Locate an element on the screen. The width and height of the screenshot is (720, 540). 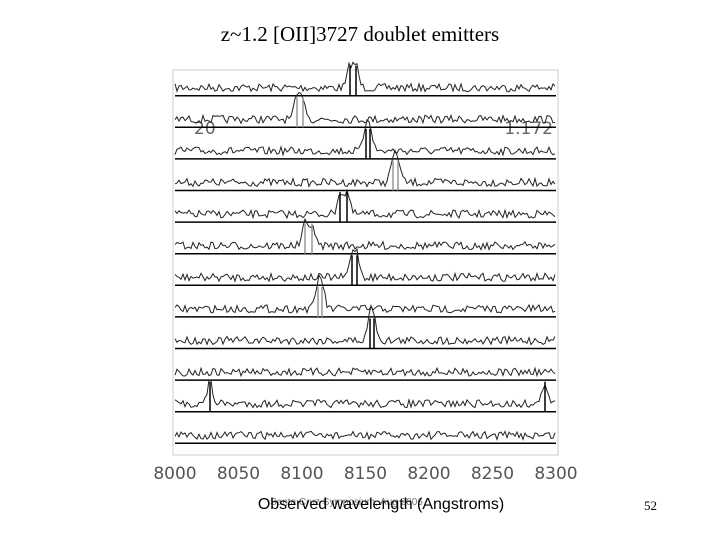
x-tick-label: 8200 is located at coordinates (428, 474).